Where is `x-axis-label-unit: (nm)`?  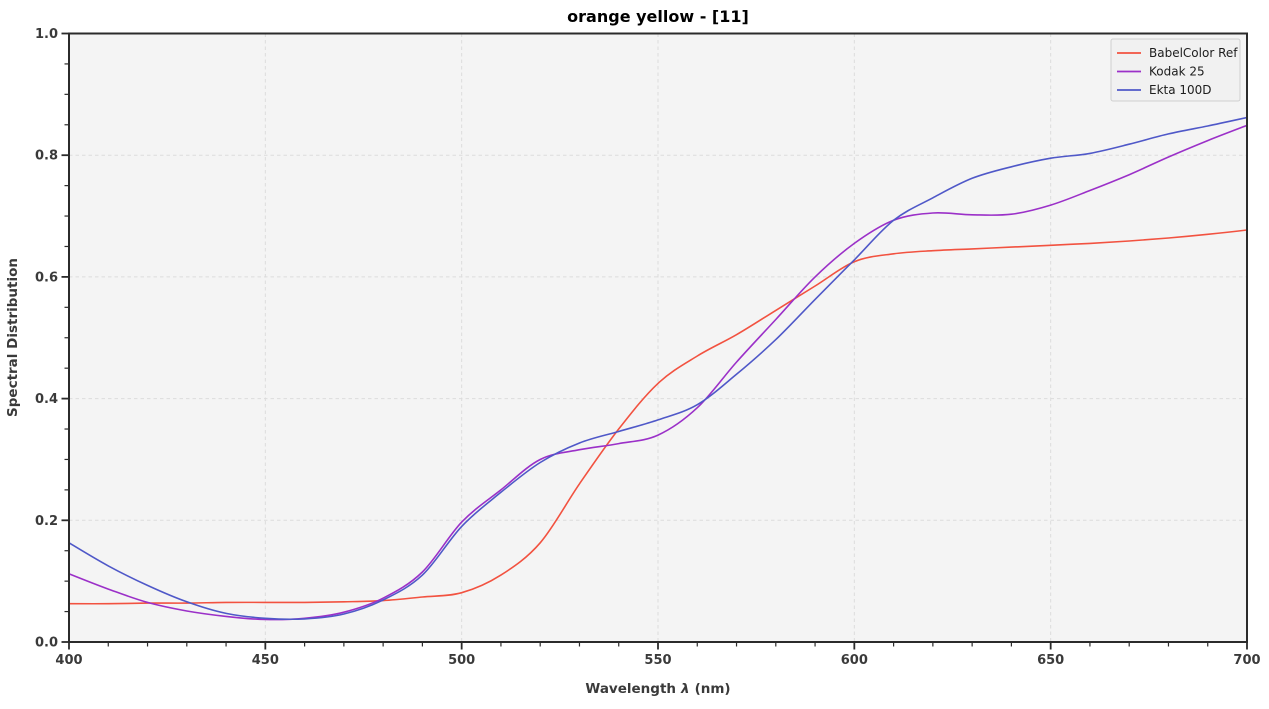
x-axis-label-unit: (nm) is located at coordinates (713, 689).